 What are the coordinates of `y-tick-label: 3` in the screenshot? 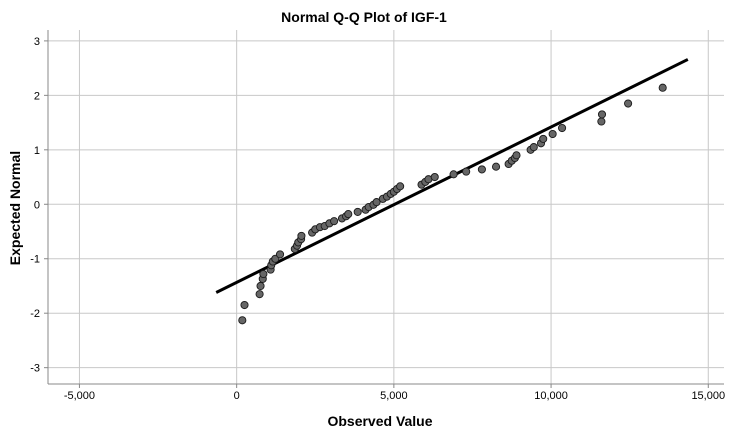 It's located at (37, 42).